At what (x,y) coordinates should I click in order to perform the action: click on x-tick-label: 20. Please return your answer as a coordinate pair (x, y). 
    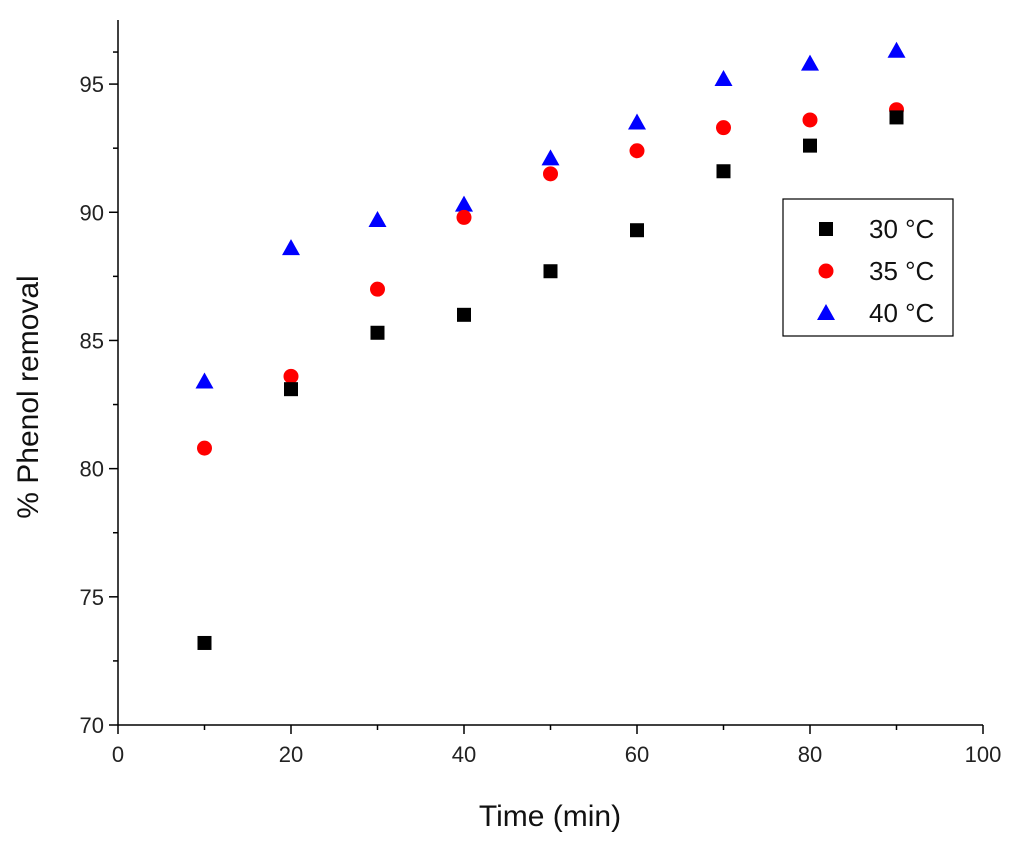
    Looking at the image, I should click on (291, 754).